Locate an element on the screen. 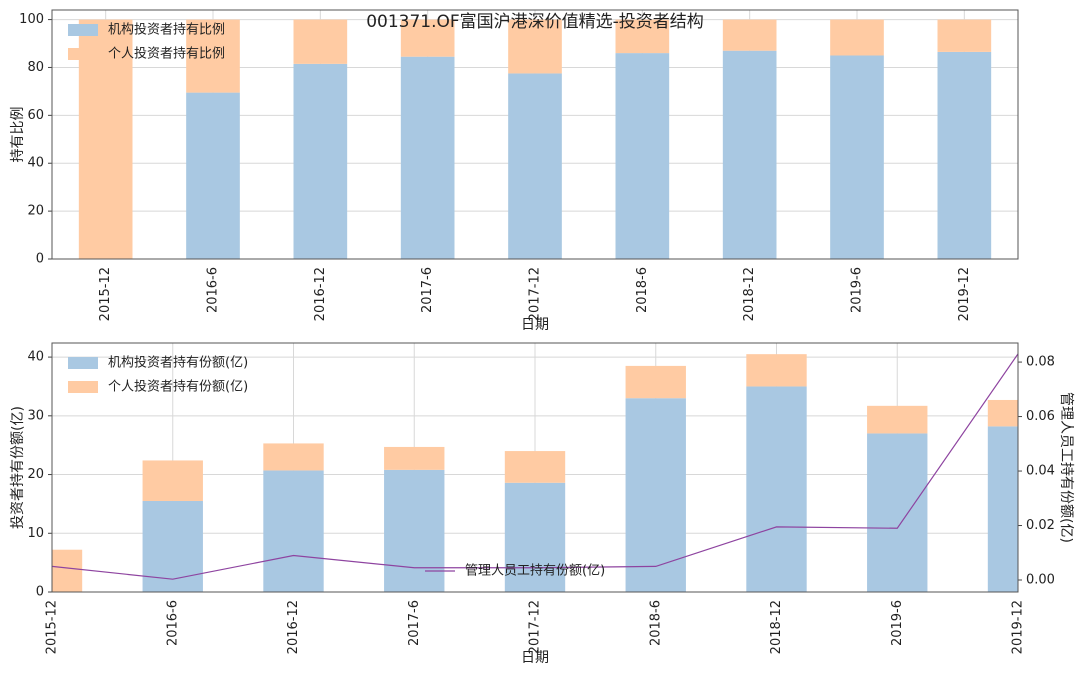 This screenshot has width=1080, height=675. y2-tick-label: 0.06 is located at coordinates (1040, 416).